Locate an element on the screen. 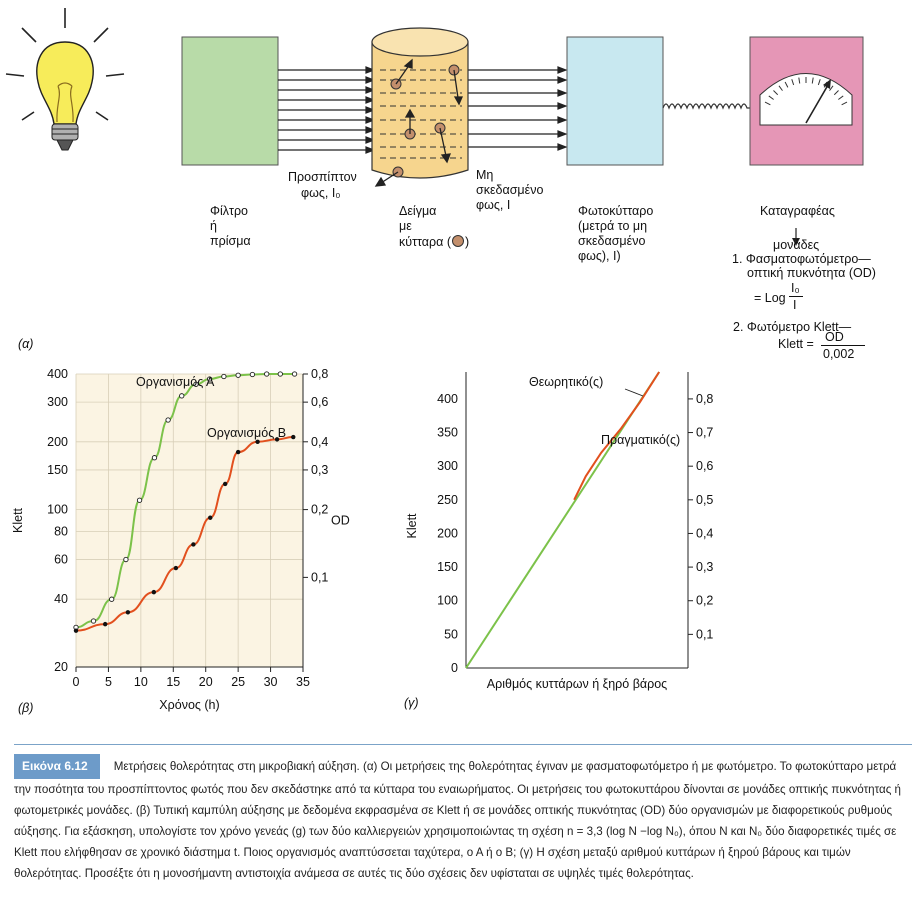  log-eq-den: I is located at coordinates (795, 305).